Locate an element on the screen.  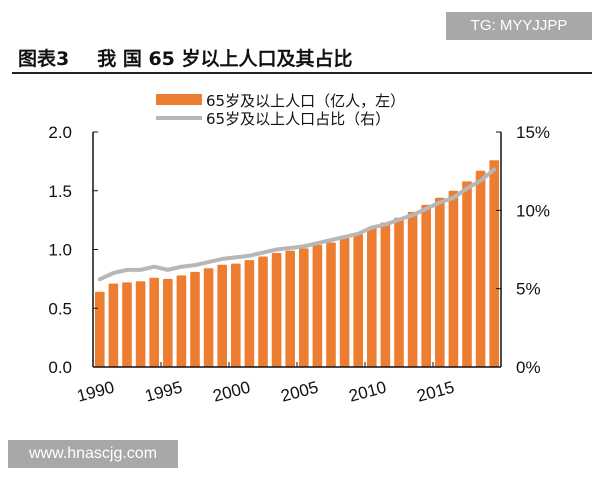
bar-2007 is located at coordinates (331, 304).